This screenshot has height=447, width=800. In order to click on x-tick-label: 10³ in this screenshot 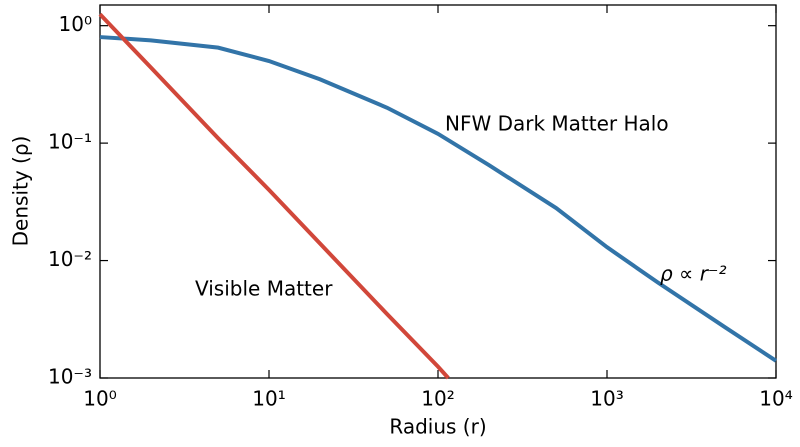, I will do `click(606, 399)`.